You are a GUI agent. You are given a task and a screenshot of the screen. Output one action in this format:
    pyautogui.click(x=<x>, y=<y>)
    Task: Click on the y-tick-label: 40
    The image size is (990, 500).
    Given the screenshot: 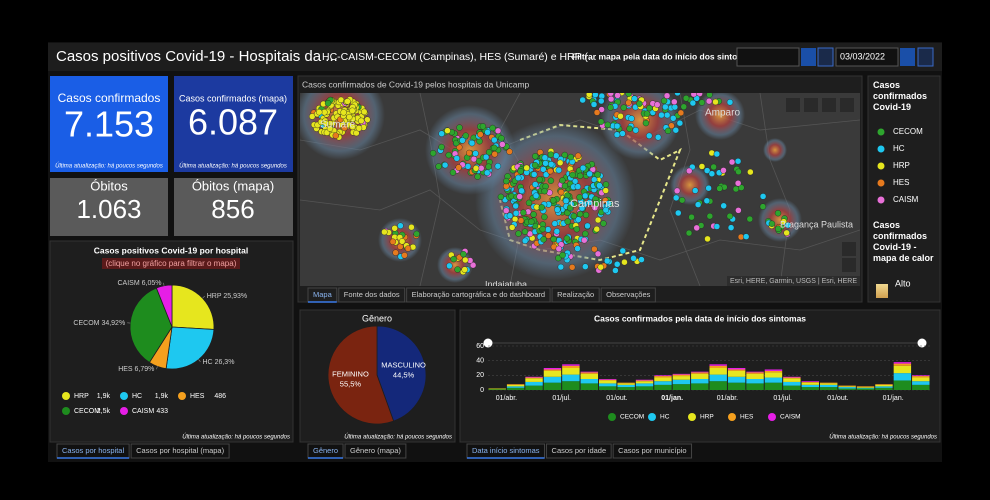 What is the action you would take?
    pyautogui.click(x=480, y=361)
    